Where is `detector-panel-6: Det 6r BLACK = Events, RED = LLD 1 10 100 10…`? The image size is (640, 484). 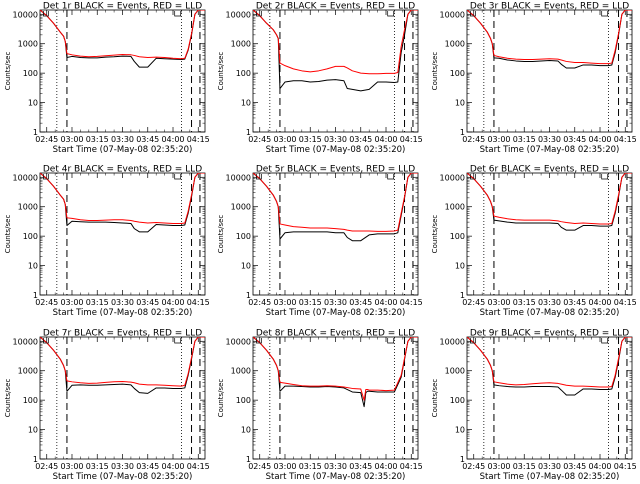
detector-panel-6: Det 6r BLACK = Events, RED = LLD 1 10 100 10… is located at coordinates (534, 242).